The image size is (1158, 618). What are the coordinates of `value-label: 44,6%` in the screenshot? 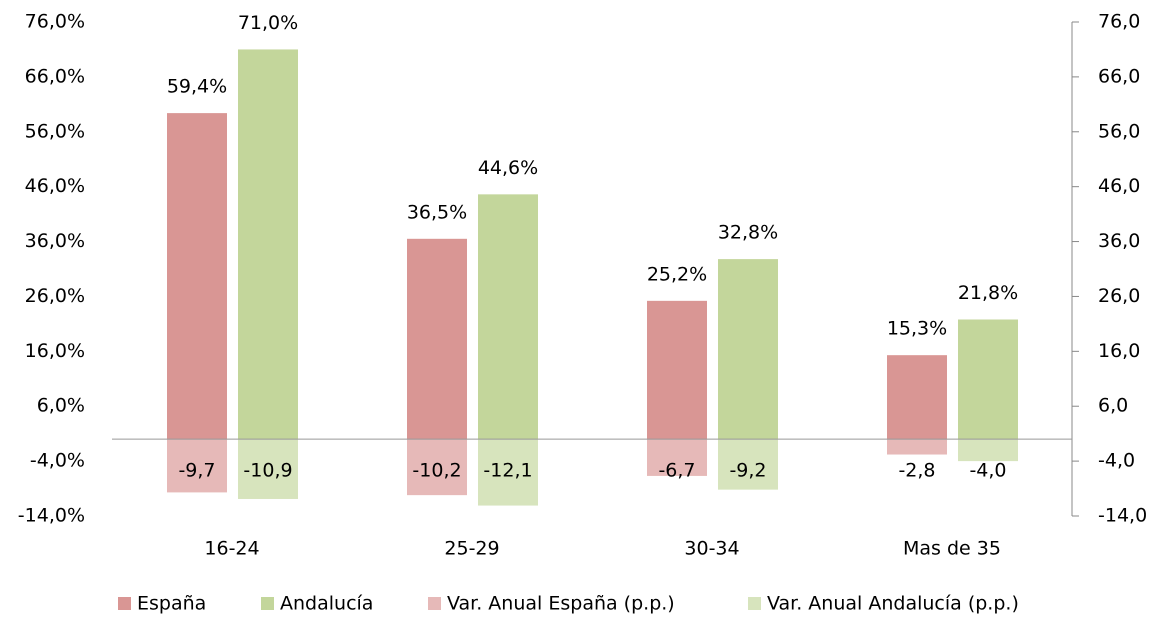 It's located at (508, 168).